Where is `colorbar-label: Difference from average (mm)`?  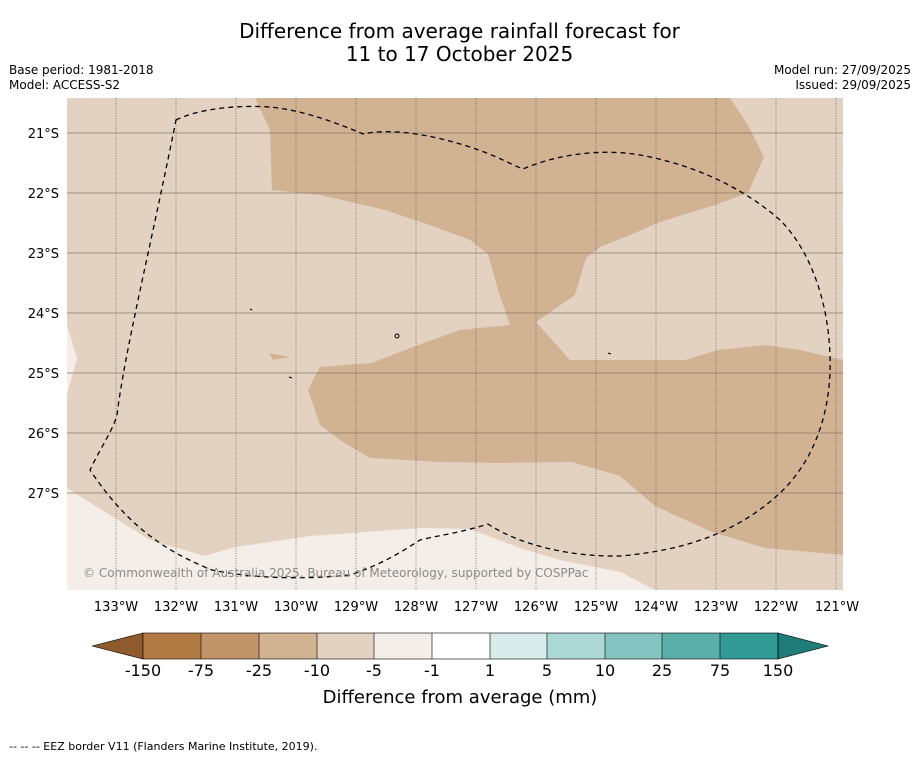 colorbar-label: Difference from average (mm) is located at coordinates (460, 697).